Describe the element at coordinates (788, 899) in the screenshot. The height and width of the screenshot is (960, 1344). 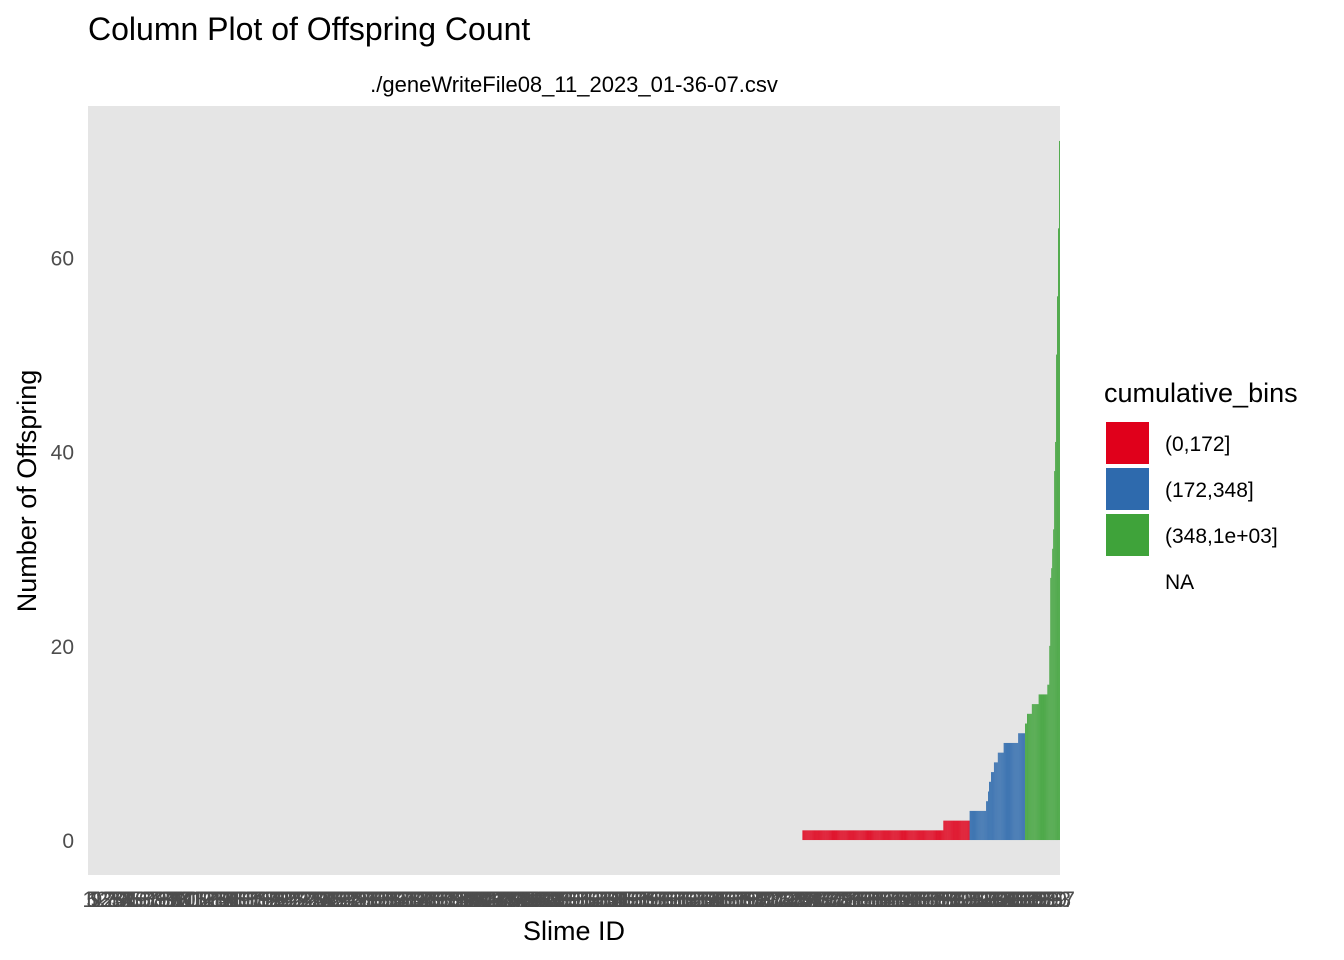
I see `x-tick-label: 721` at that location.